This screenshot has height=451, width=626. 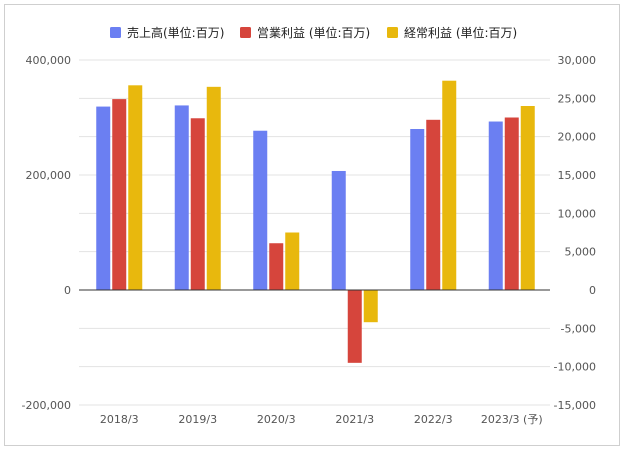 I want to click on right-tick-label: -15,000, so click(x=575, y=405).